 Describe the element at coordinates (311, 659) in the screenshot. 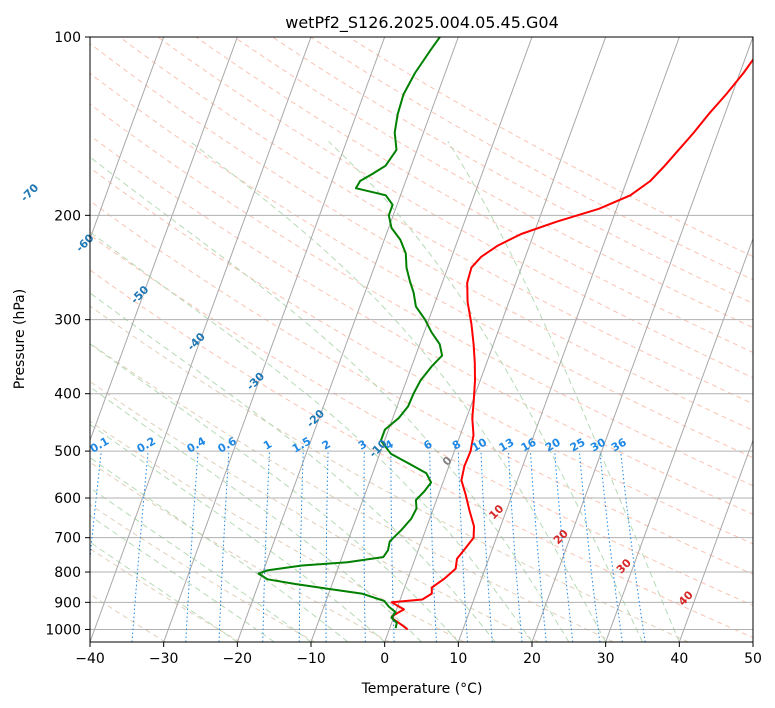

I see `x-tick-label: −10` at that location.